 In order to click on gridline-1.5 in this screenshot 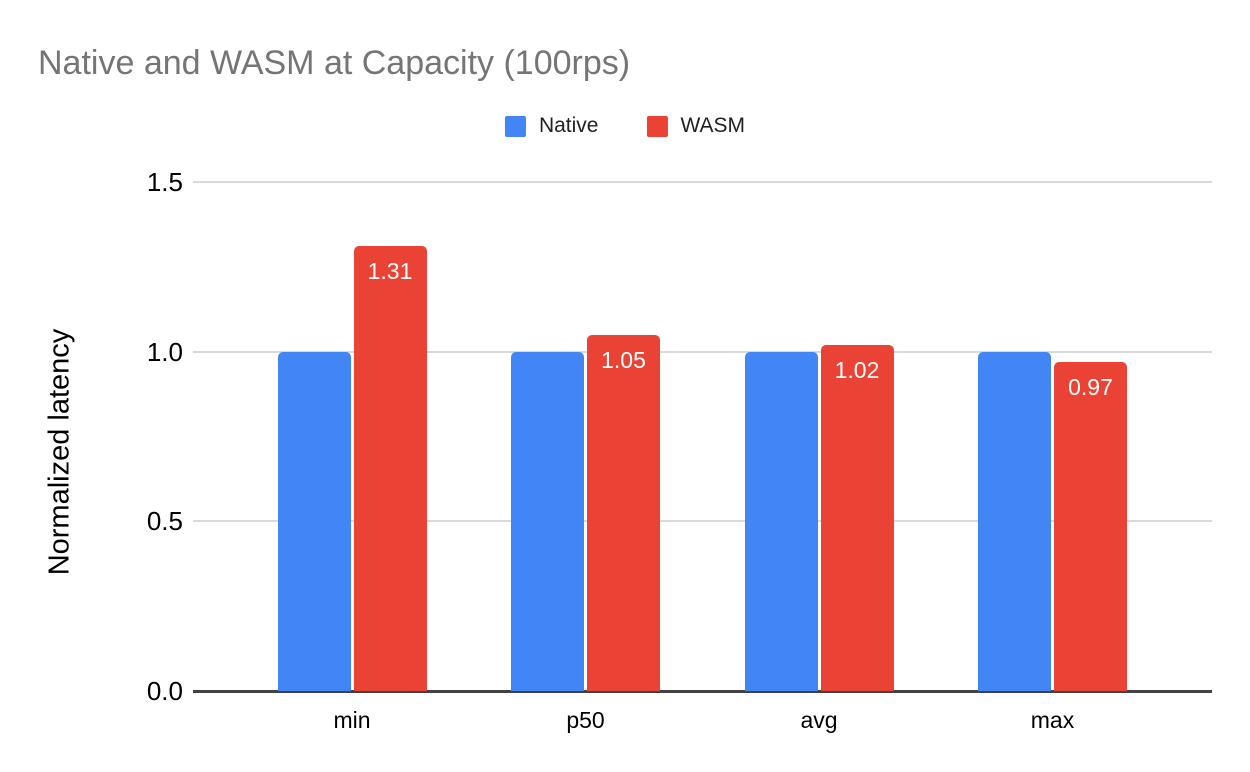, I will do `click(702, 182)`.